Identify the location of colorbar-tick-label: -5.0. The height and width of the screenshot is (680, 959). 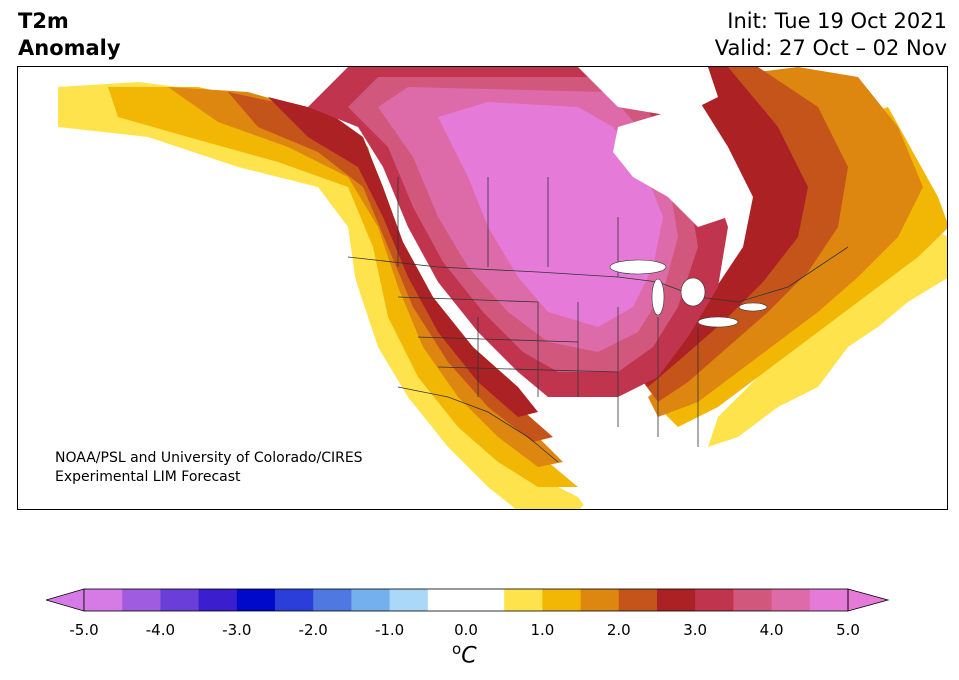
(84, 630).